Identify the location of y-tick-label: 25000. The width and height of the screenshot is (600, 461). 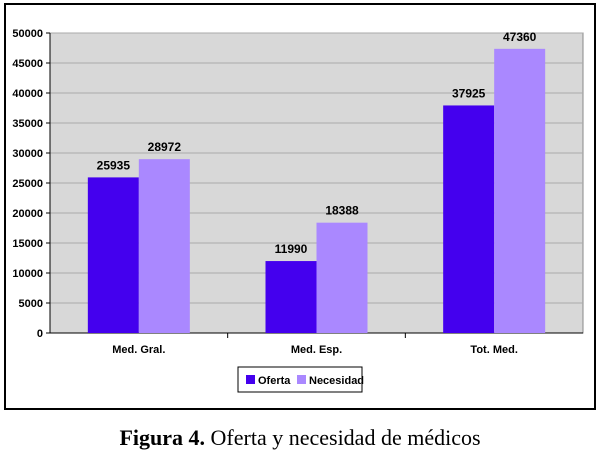
(27, 184).